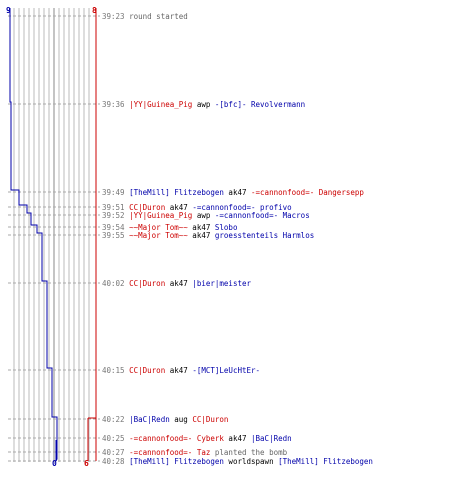  Describe the element at coordinates (116, 438) in the screenshot. I see `event-time: 40:25` at that location.